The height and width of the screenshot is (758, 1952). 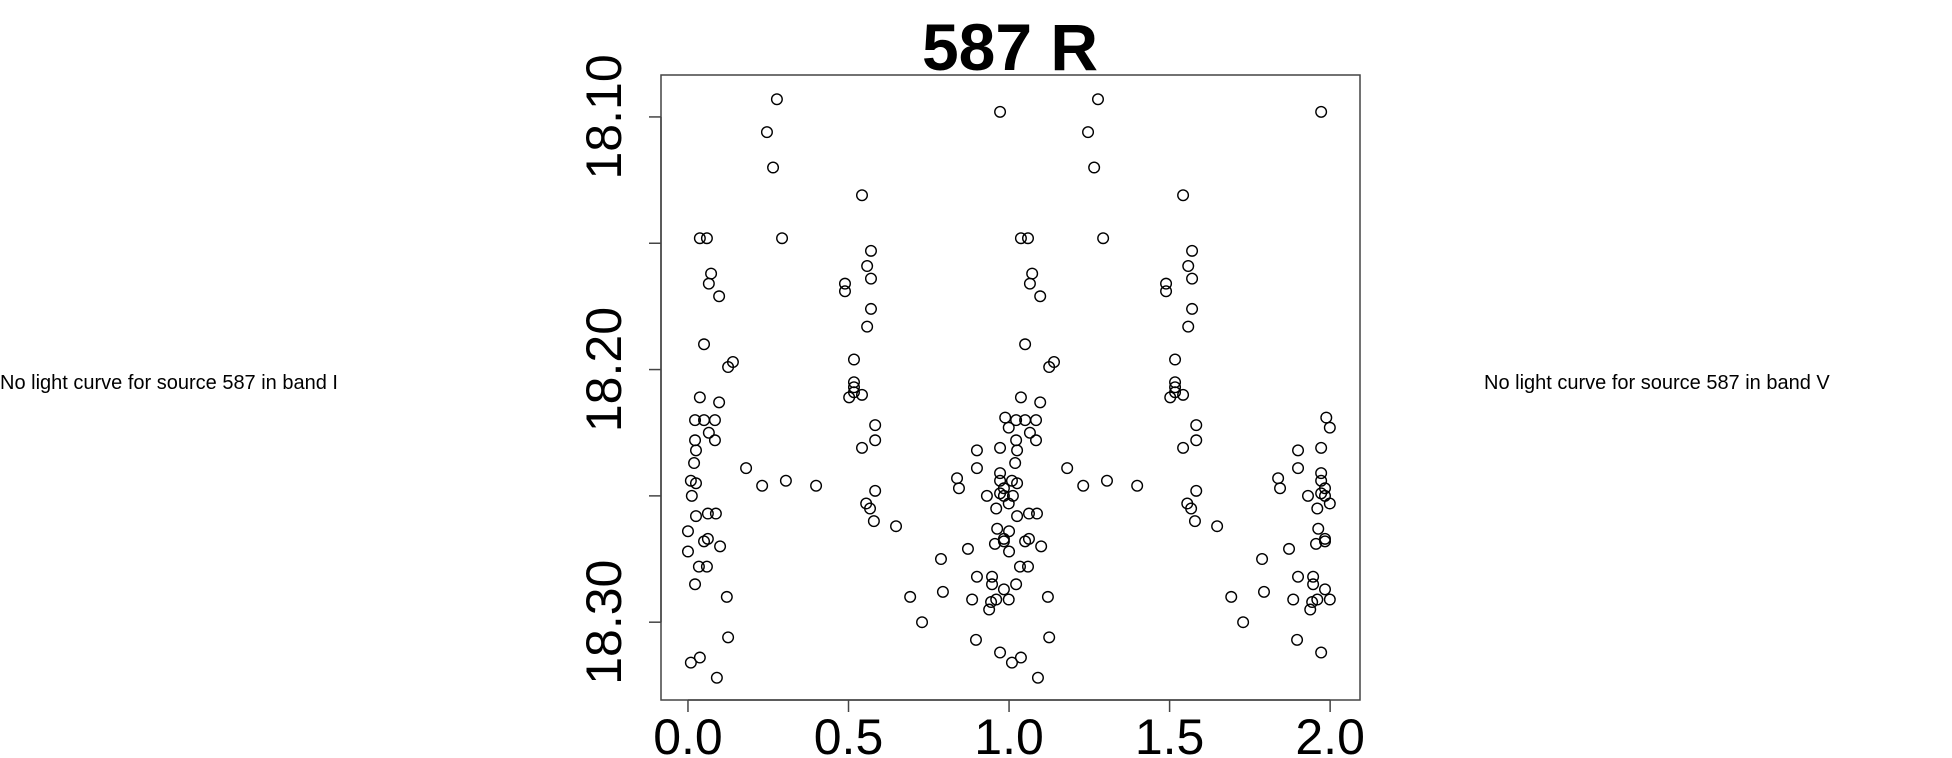 What do you see at coordinates (1009, 728) in the screenshot?
I see `x-axis: 0.0 0.5 1.0 1.5 2.0` at bounding box center [1009, 728].